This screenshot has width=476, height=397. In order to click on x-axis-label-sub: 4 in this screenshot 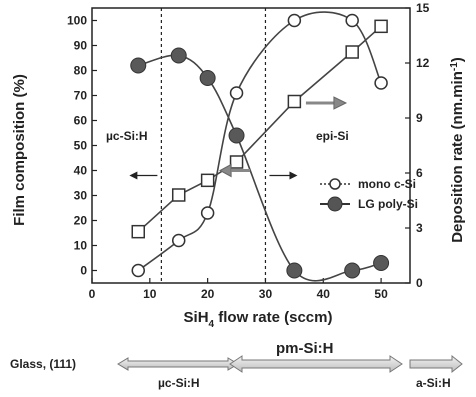, I will do `click(212, 324)`.